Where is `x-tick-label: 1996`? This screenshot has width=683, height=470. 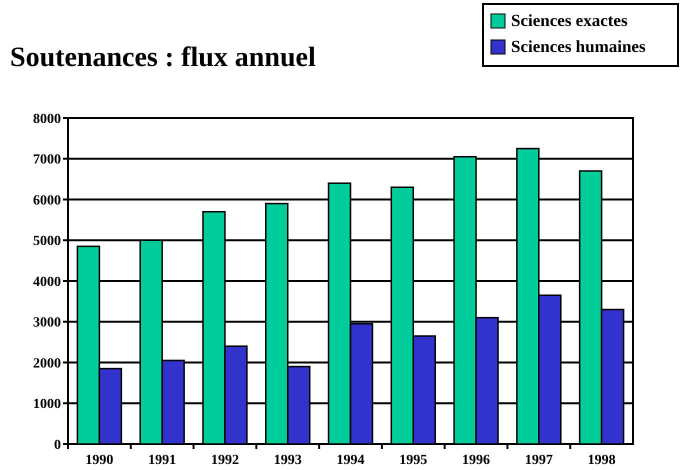
x-tick-label: 1996 is located at coordinates (476, 460).